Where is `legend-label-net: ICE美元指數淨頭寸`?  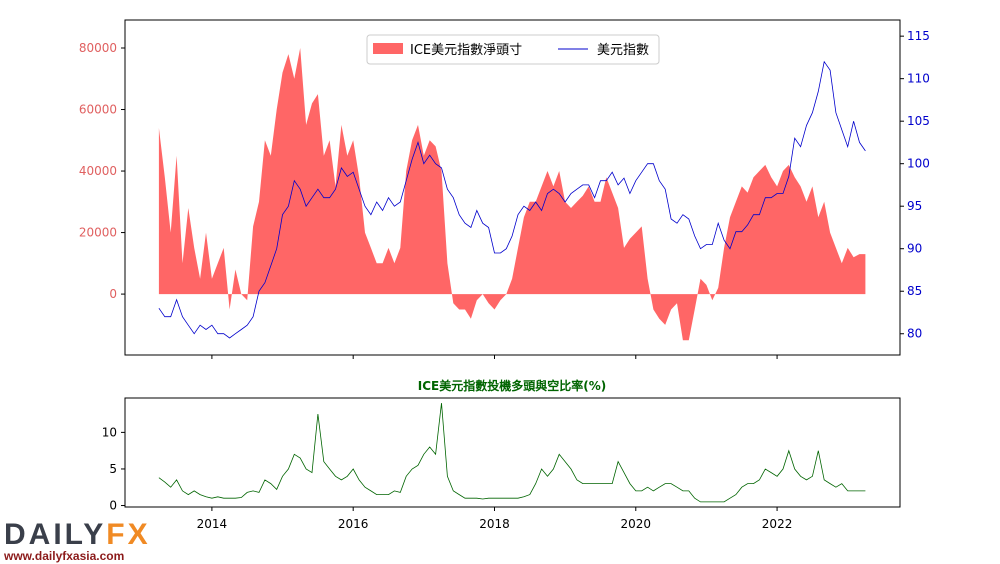 legend-label-net: ICE美元指數淨頭寸 is located at coordinates (466, 50).